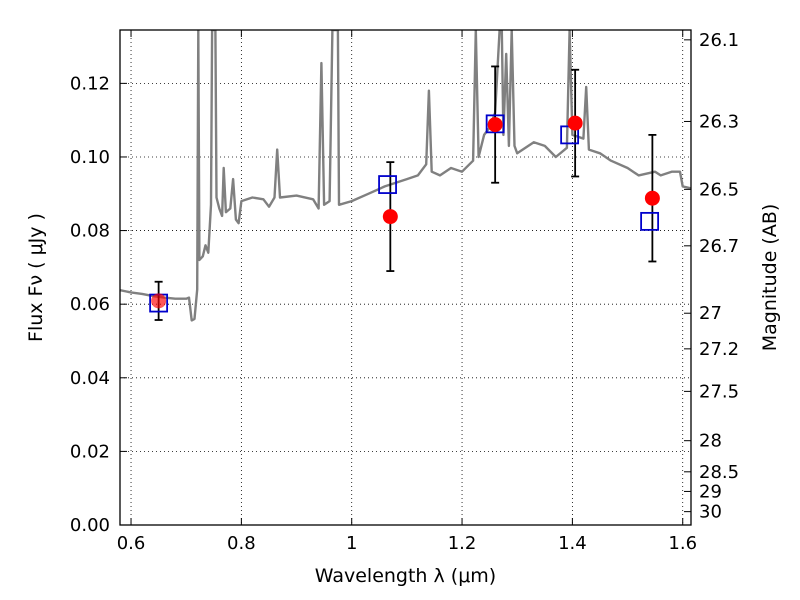  I want to click on y-axis-title: Flux Fν ( μJy ), so click(36, 277).